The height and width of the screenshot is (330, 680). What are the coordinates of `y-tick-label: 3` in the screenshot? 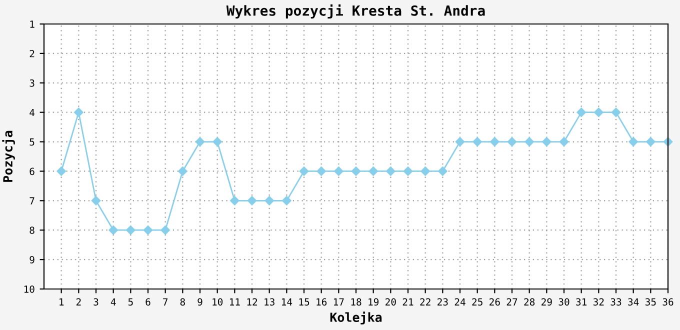 It's located at (32, 83).